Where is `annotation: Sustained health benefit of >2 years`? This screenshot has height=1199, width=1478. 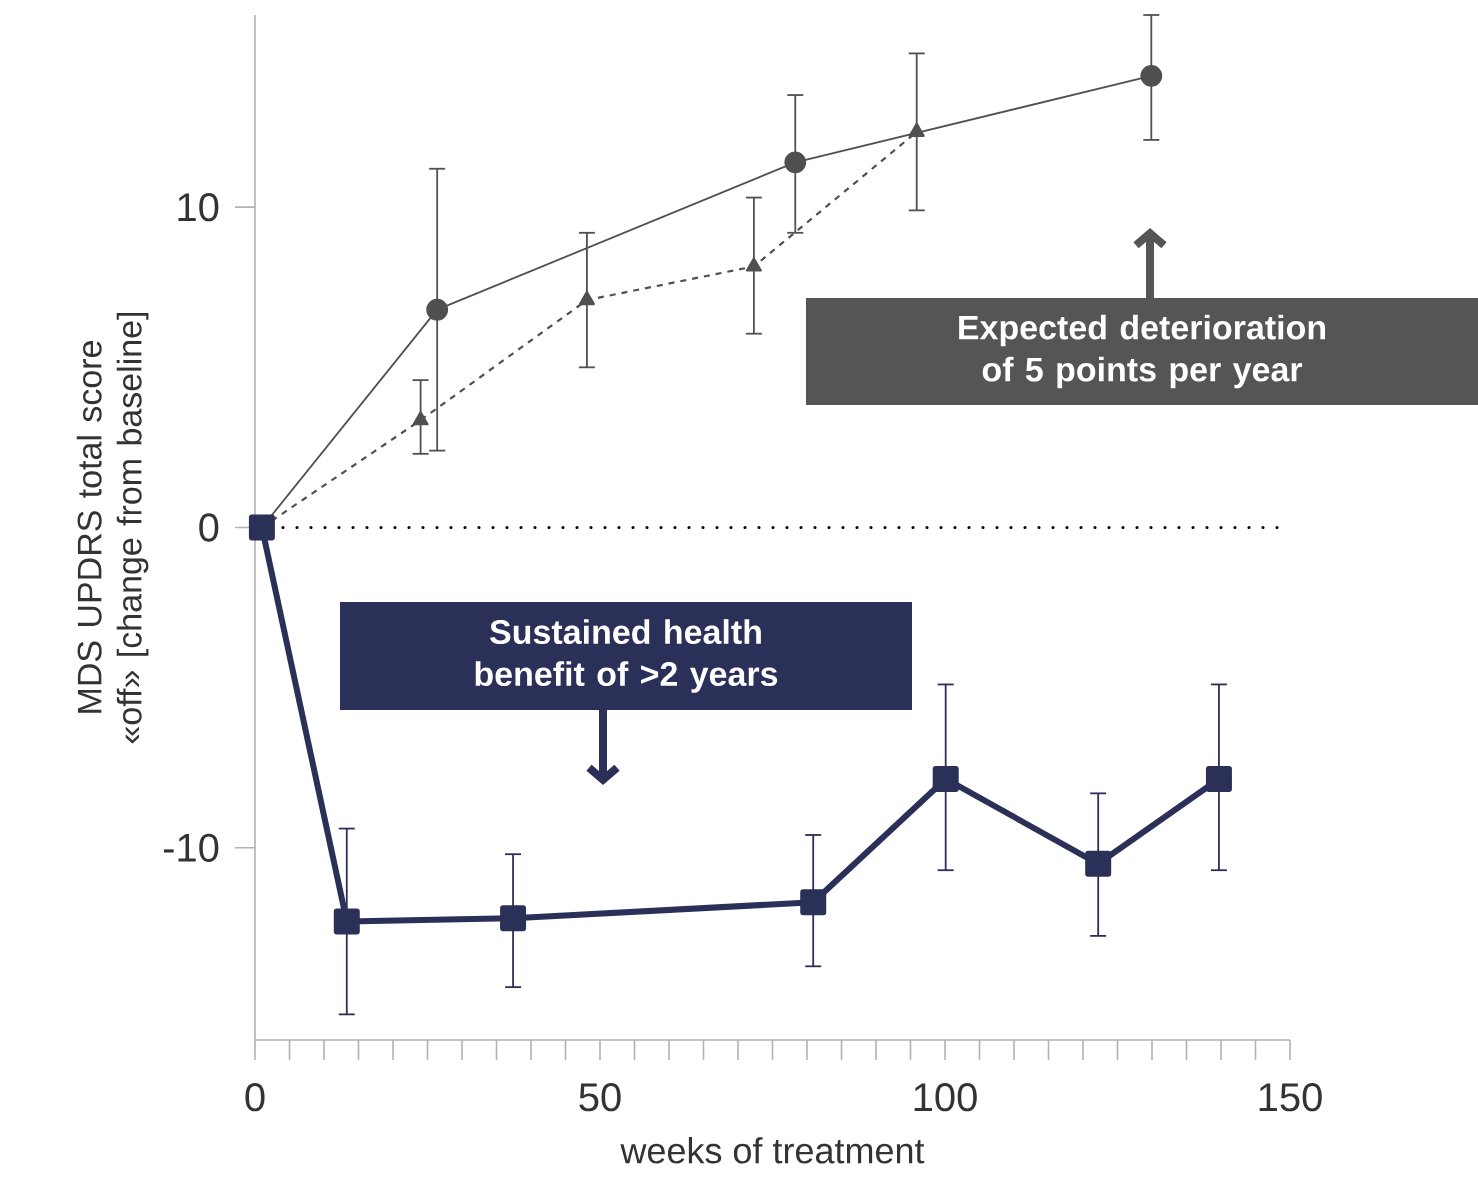
annotation: Sustained health benefit of >2 years is located at coordinates (626, 656).